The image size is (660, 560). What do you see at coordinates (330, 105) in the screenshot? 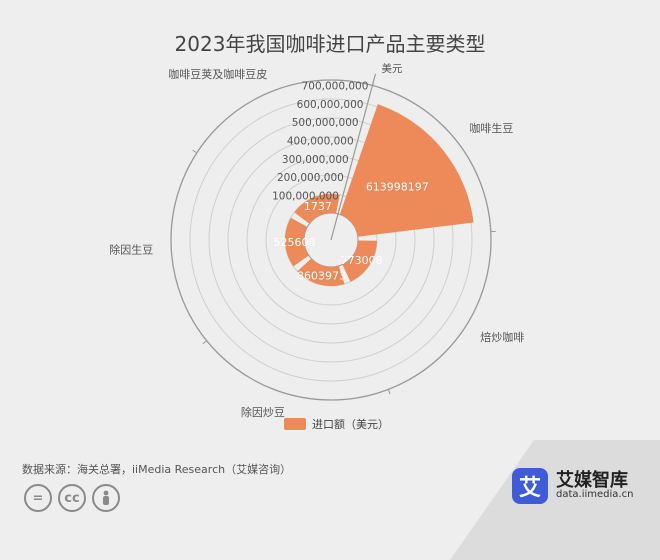
I see `radial-tick-label: 600,000,000` at bounding box center [330, 105].